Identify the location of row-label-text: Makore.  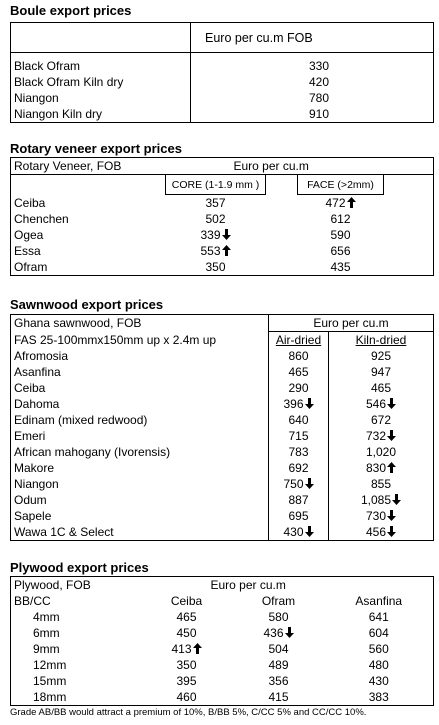
(34, 468).